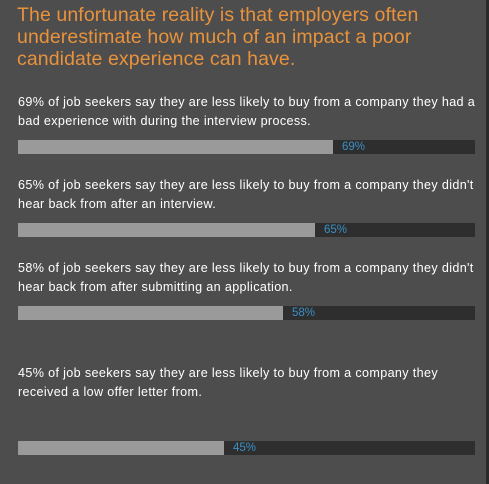 This screenshot has width=489, height=484. Describe the element at coordinates (304, 313) in the screenshot. I see `bar-value-label: 58%` at that location.